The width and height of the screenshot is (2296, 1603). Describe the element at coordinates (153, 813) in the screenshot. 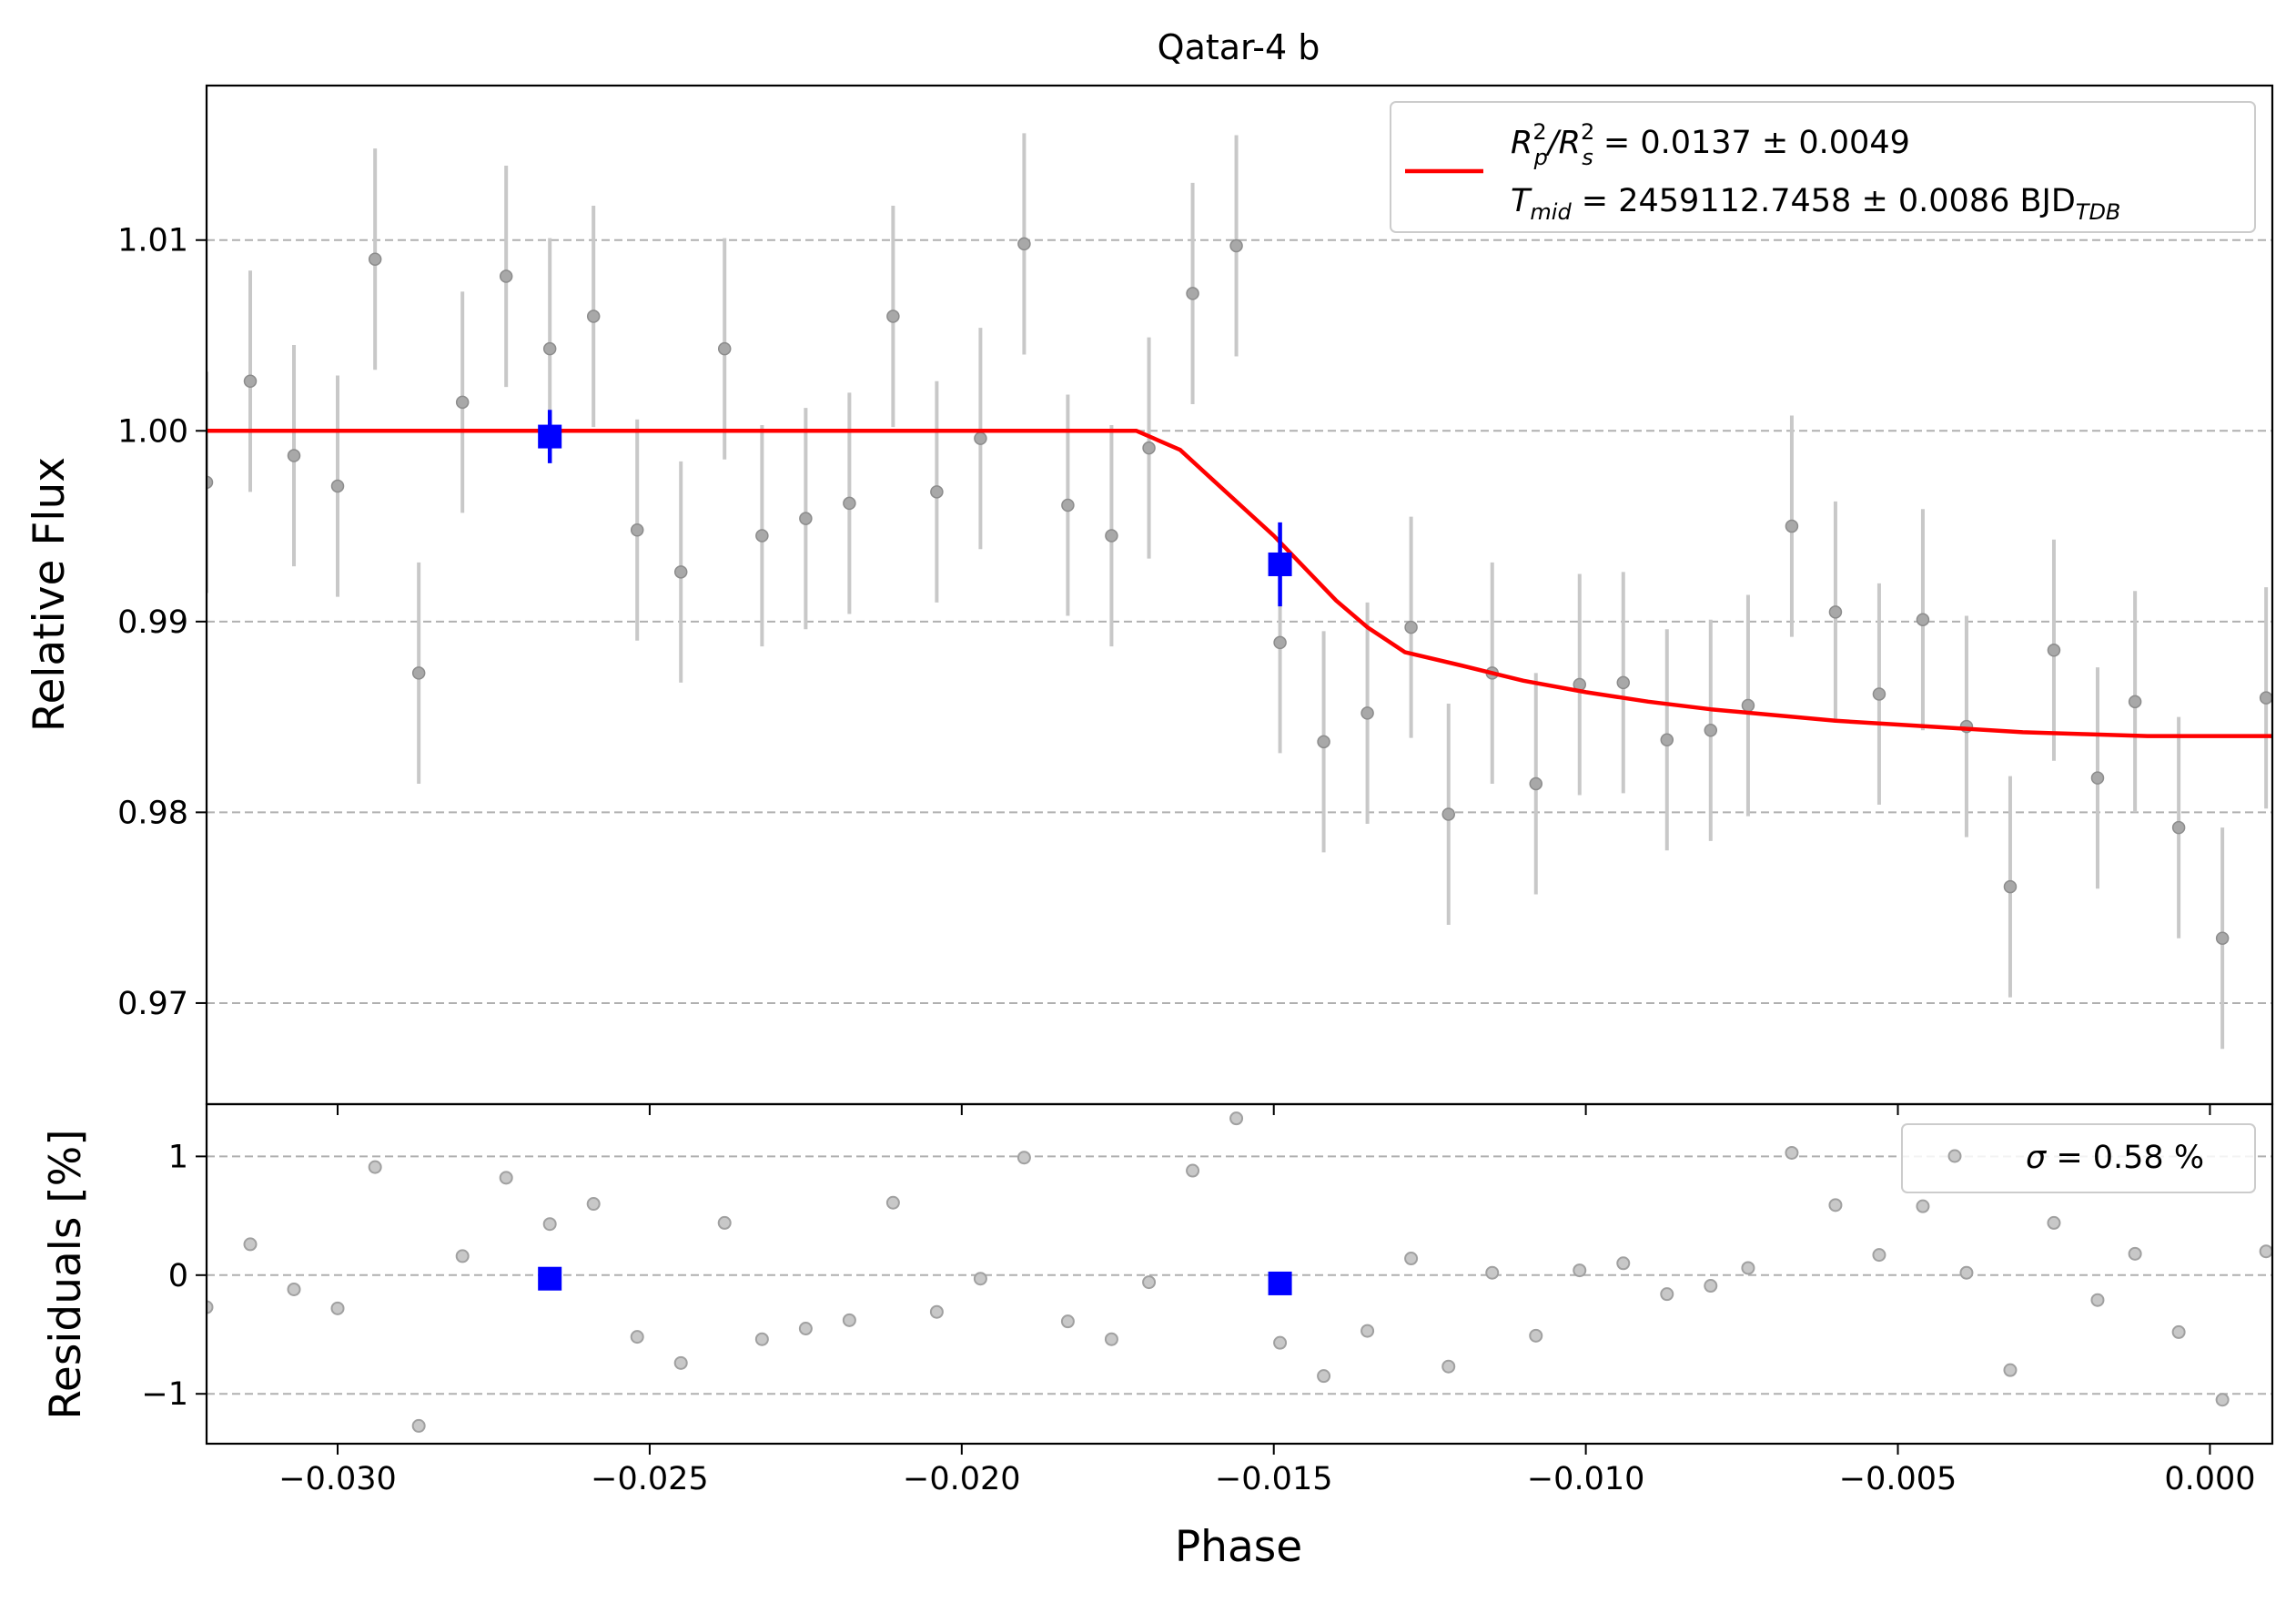

I see `top-y-tick-label: 0.98` at that location.